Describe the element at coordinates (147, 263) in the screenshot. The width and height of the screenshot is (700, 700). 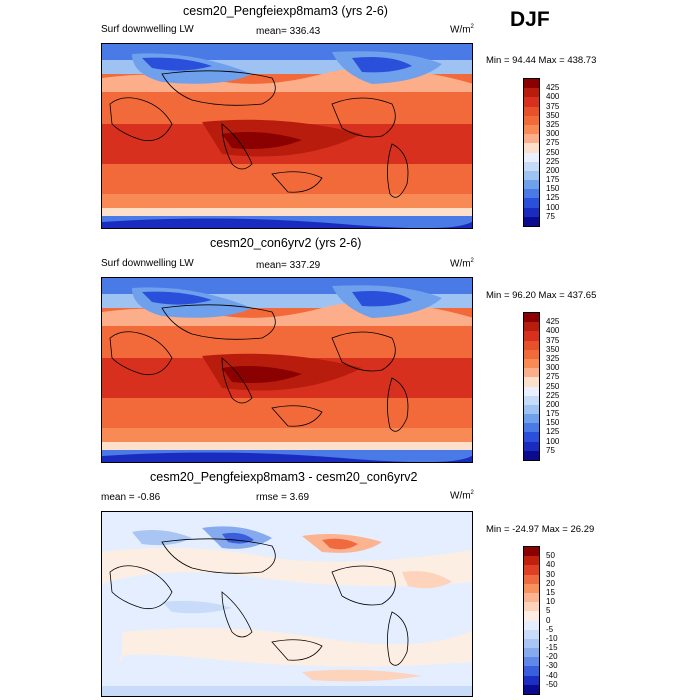
I see `panel-2-variable-label: Surf downwelling LW` at that location.